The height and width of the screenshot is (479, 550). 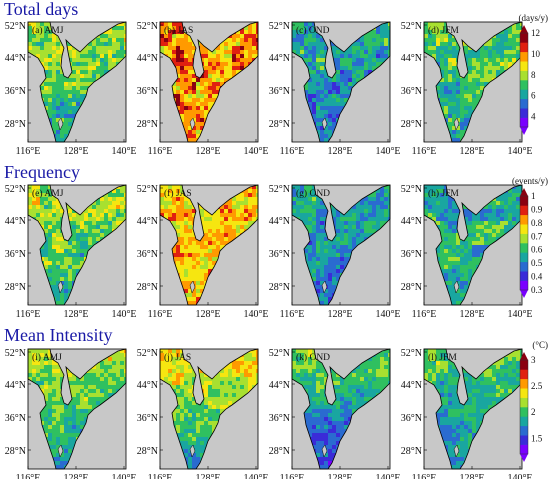 What do you see at coordinates (123, 151) in the screenshot?
I see `x-tick-label: 140°E` at bounding box center [123, 151].